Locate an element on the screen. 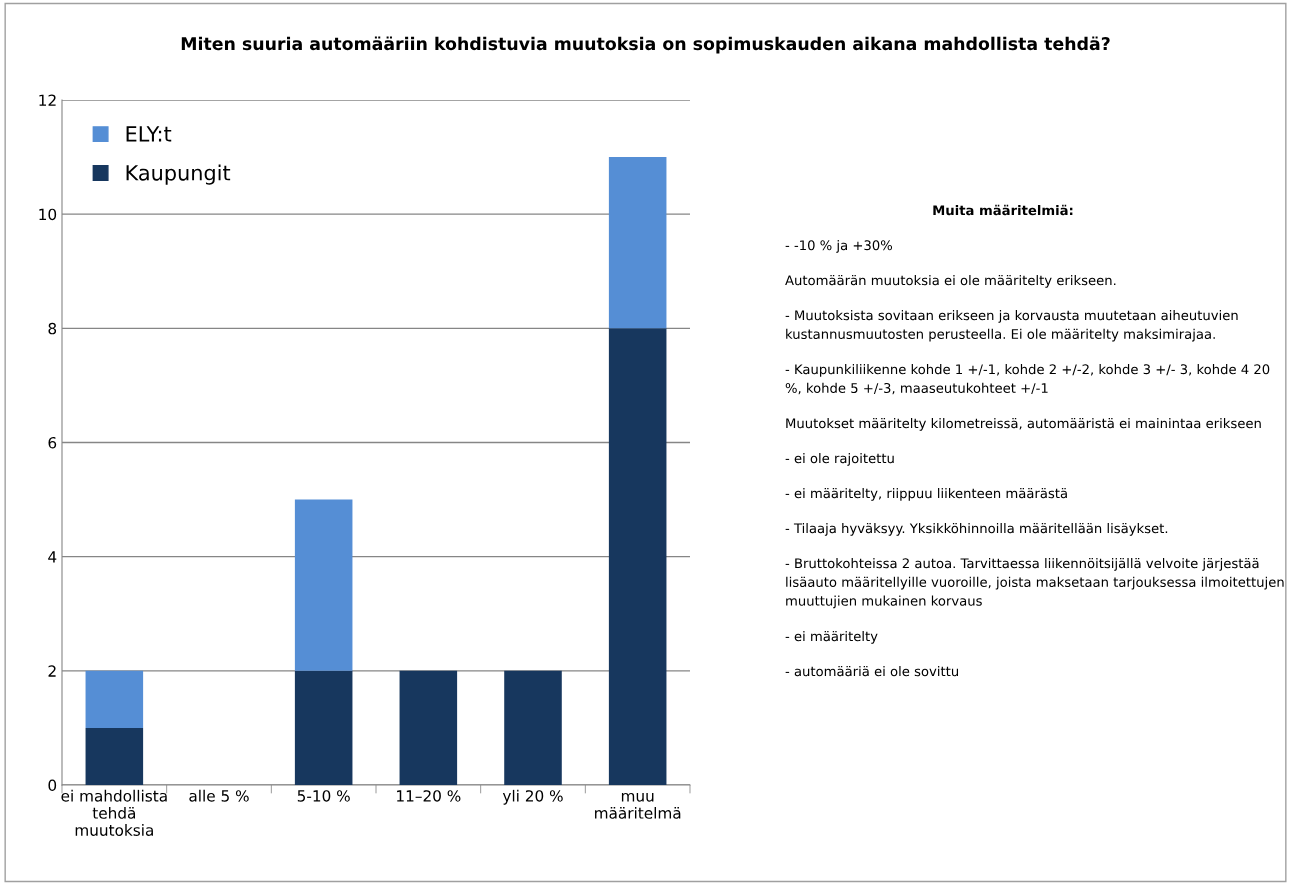 Image resolution: width=1291 pixels, height=885 pixels. y-tick-label: 2 is located at coordinates (52, 671).